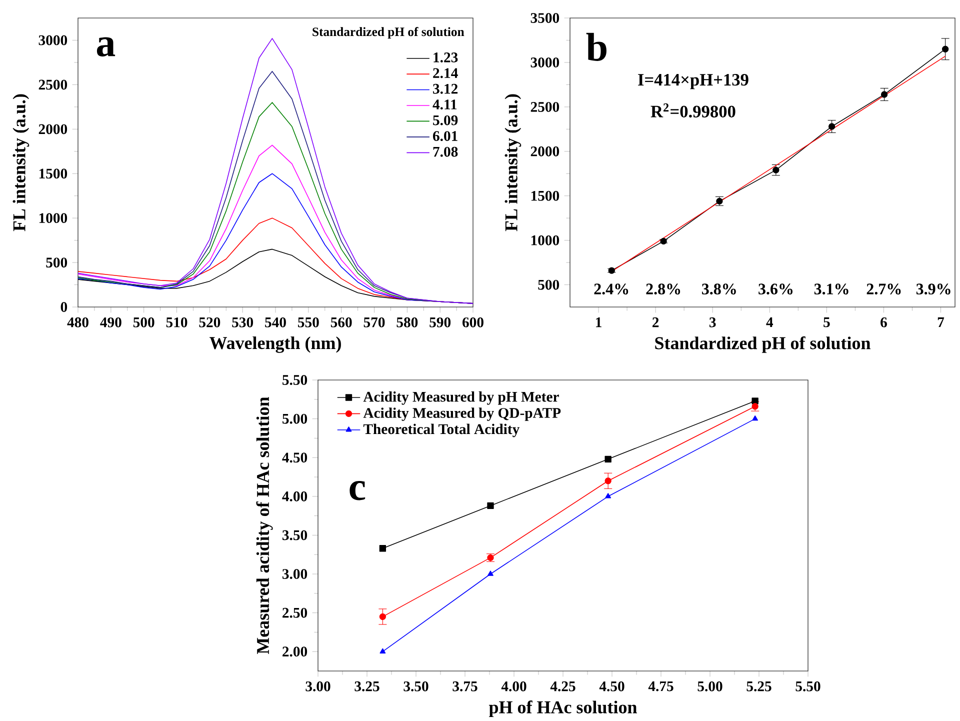 The image size is (960, 721). What do you see at coordinates (295, 535) in the screenshot?
I see `y-tick-label: 3.50` at bounding box center [295, 535].